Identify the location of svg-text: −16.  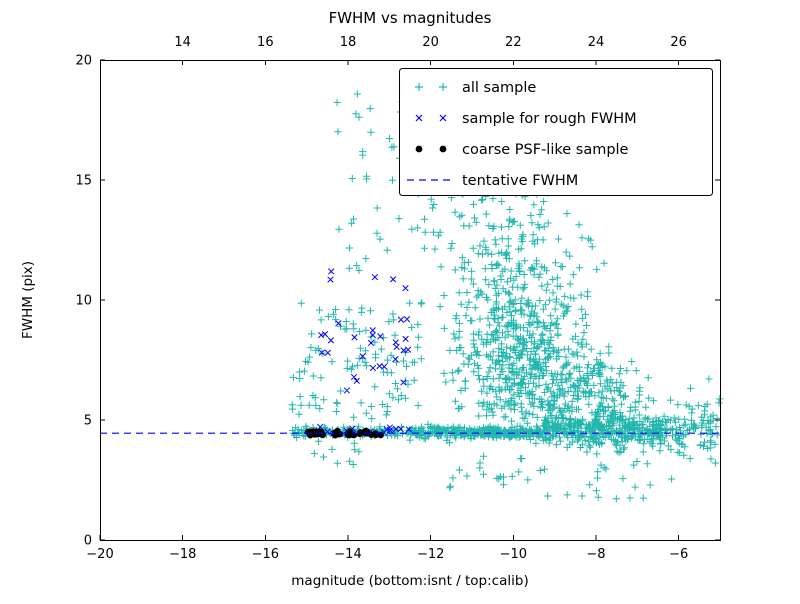
(265, 554).